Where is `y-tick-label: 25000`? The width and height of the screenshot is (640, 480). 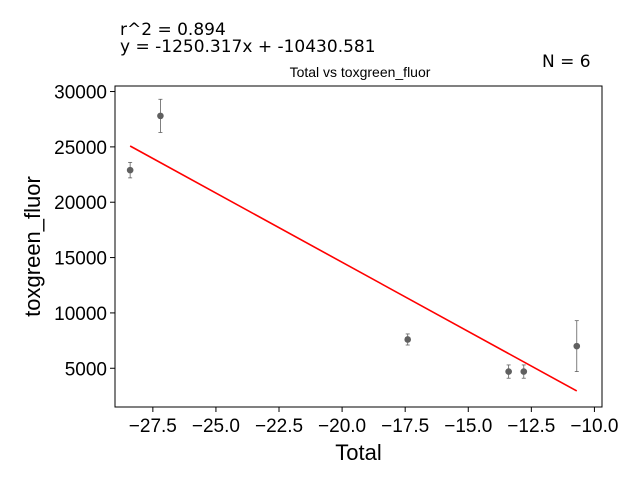 y-tick-label: 25000 is located at coordinates (80, 148).